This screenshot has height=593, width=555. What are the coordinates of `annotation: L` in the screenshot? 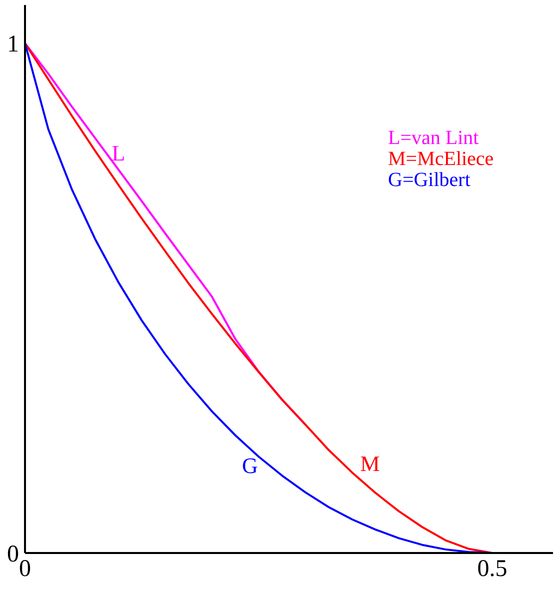 It's located at (119, 153).